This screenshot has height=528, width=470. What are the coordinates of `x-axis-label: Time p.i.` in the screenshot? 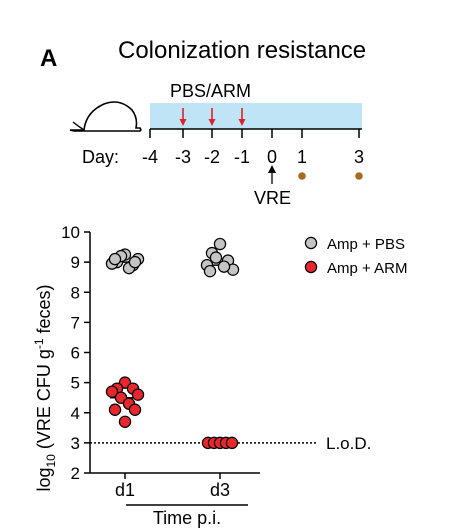 It's located at (187, 518).